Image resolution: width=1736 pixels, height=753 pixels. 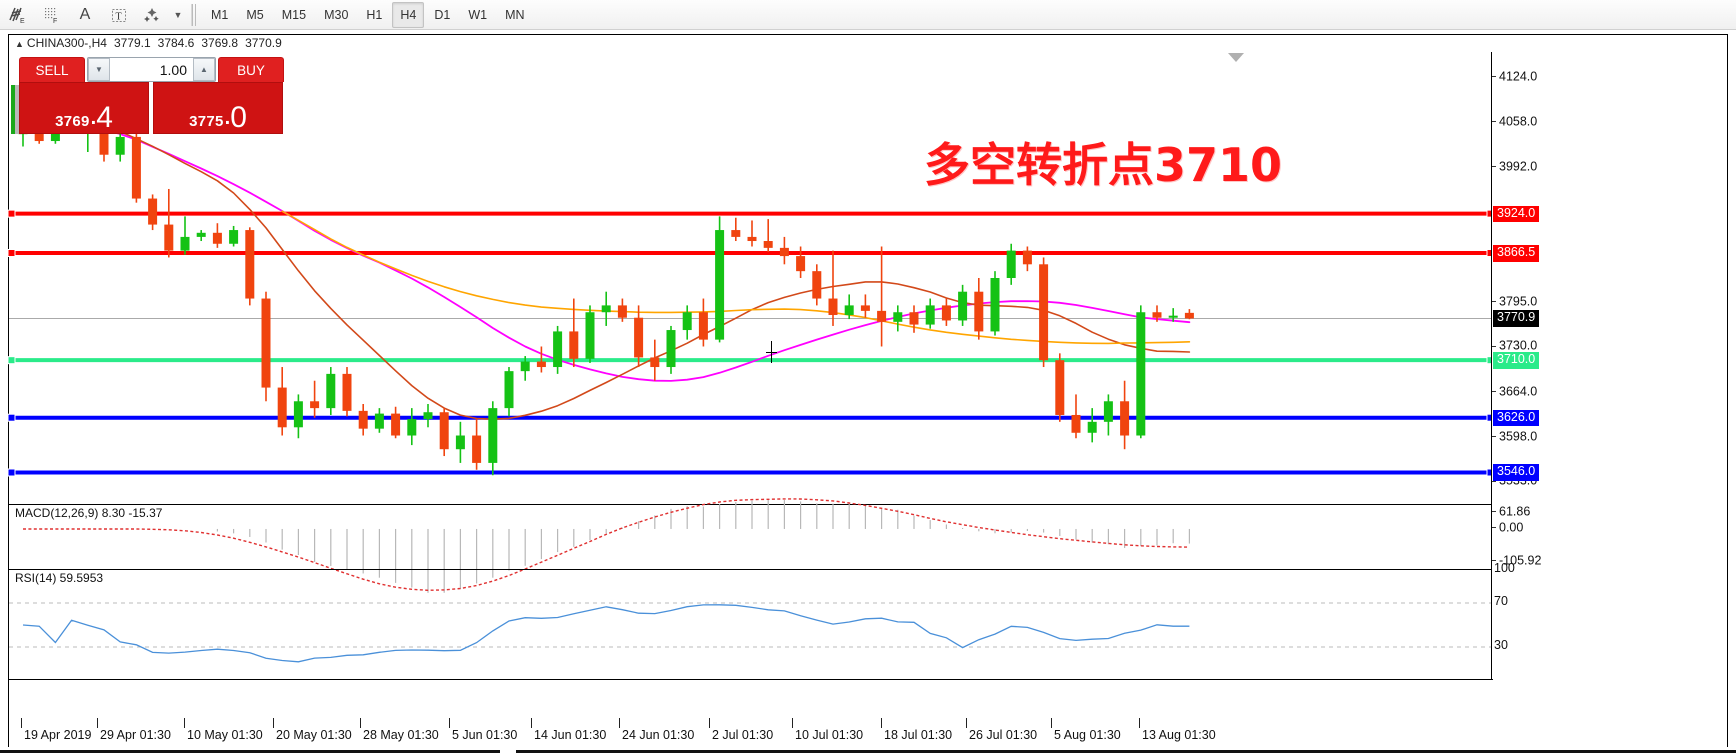 What do you see at coordinates (1504, 568) in the screenshot?
I see `rsi-tick: 100` at bounding box center [1504, 568].